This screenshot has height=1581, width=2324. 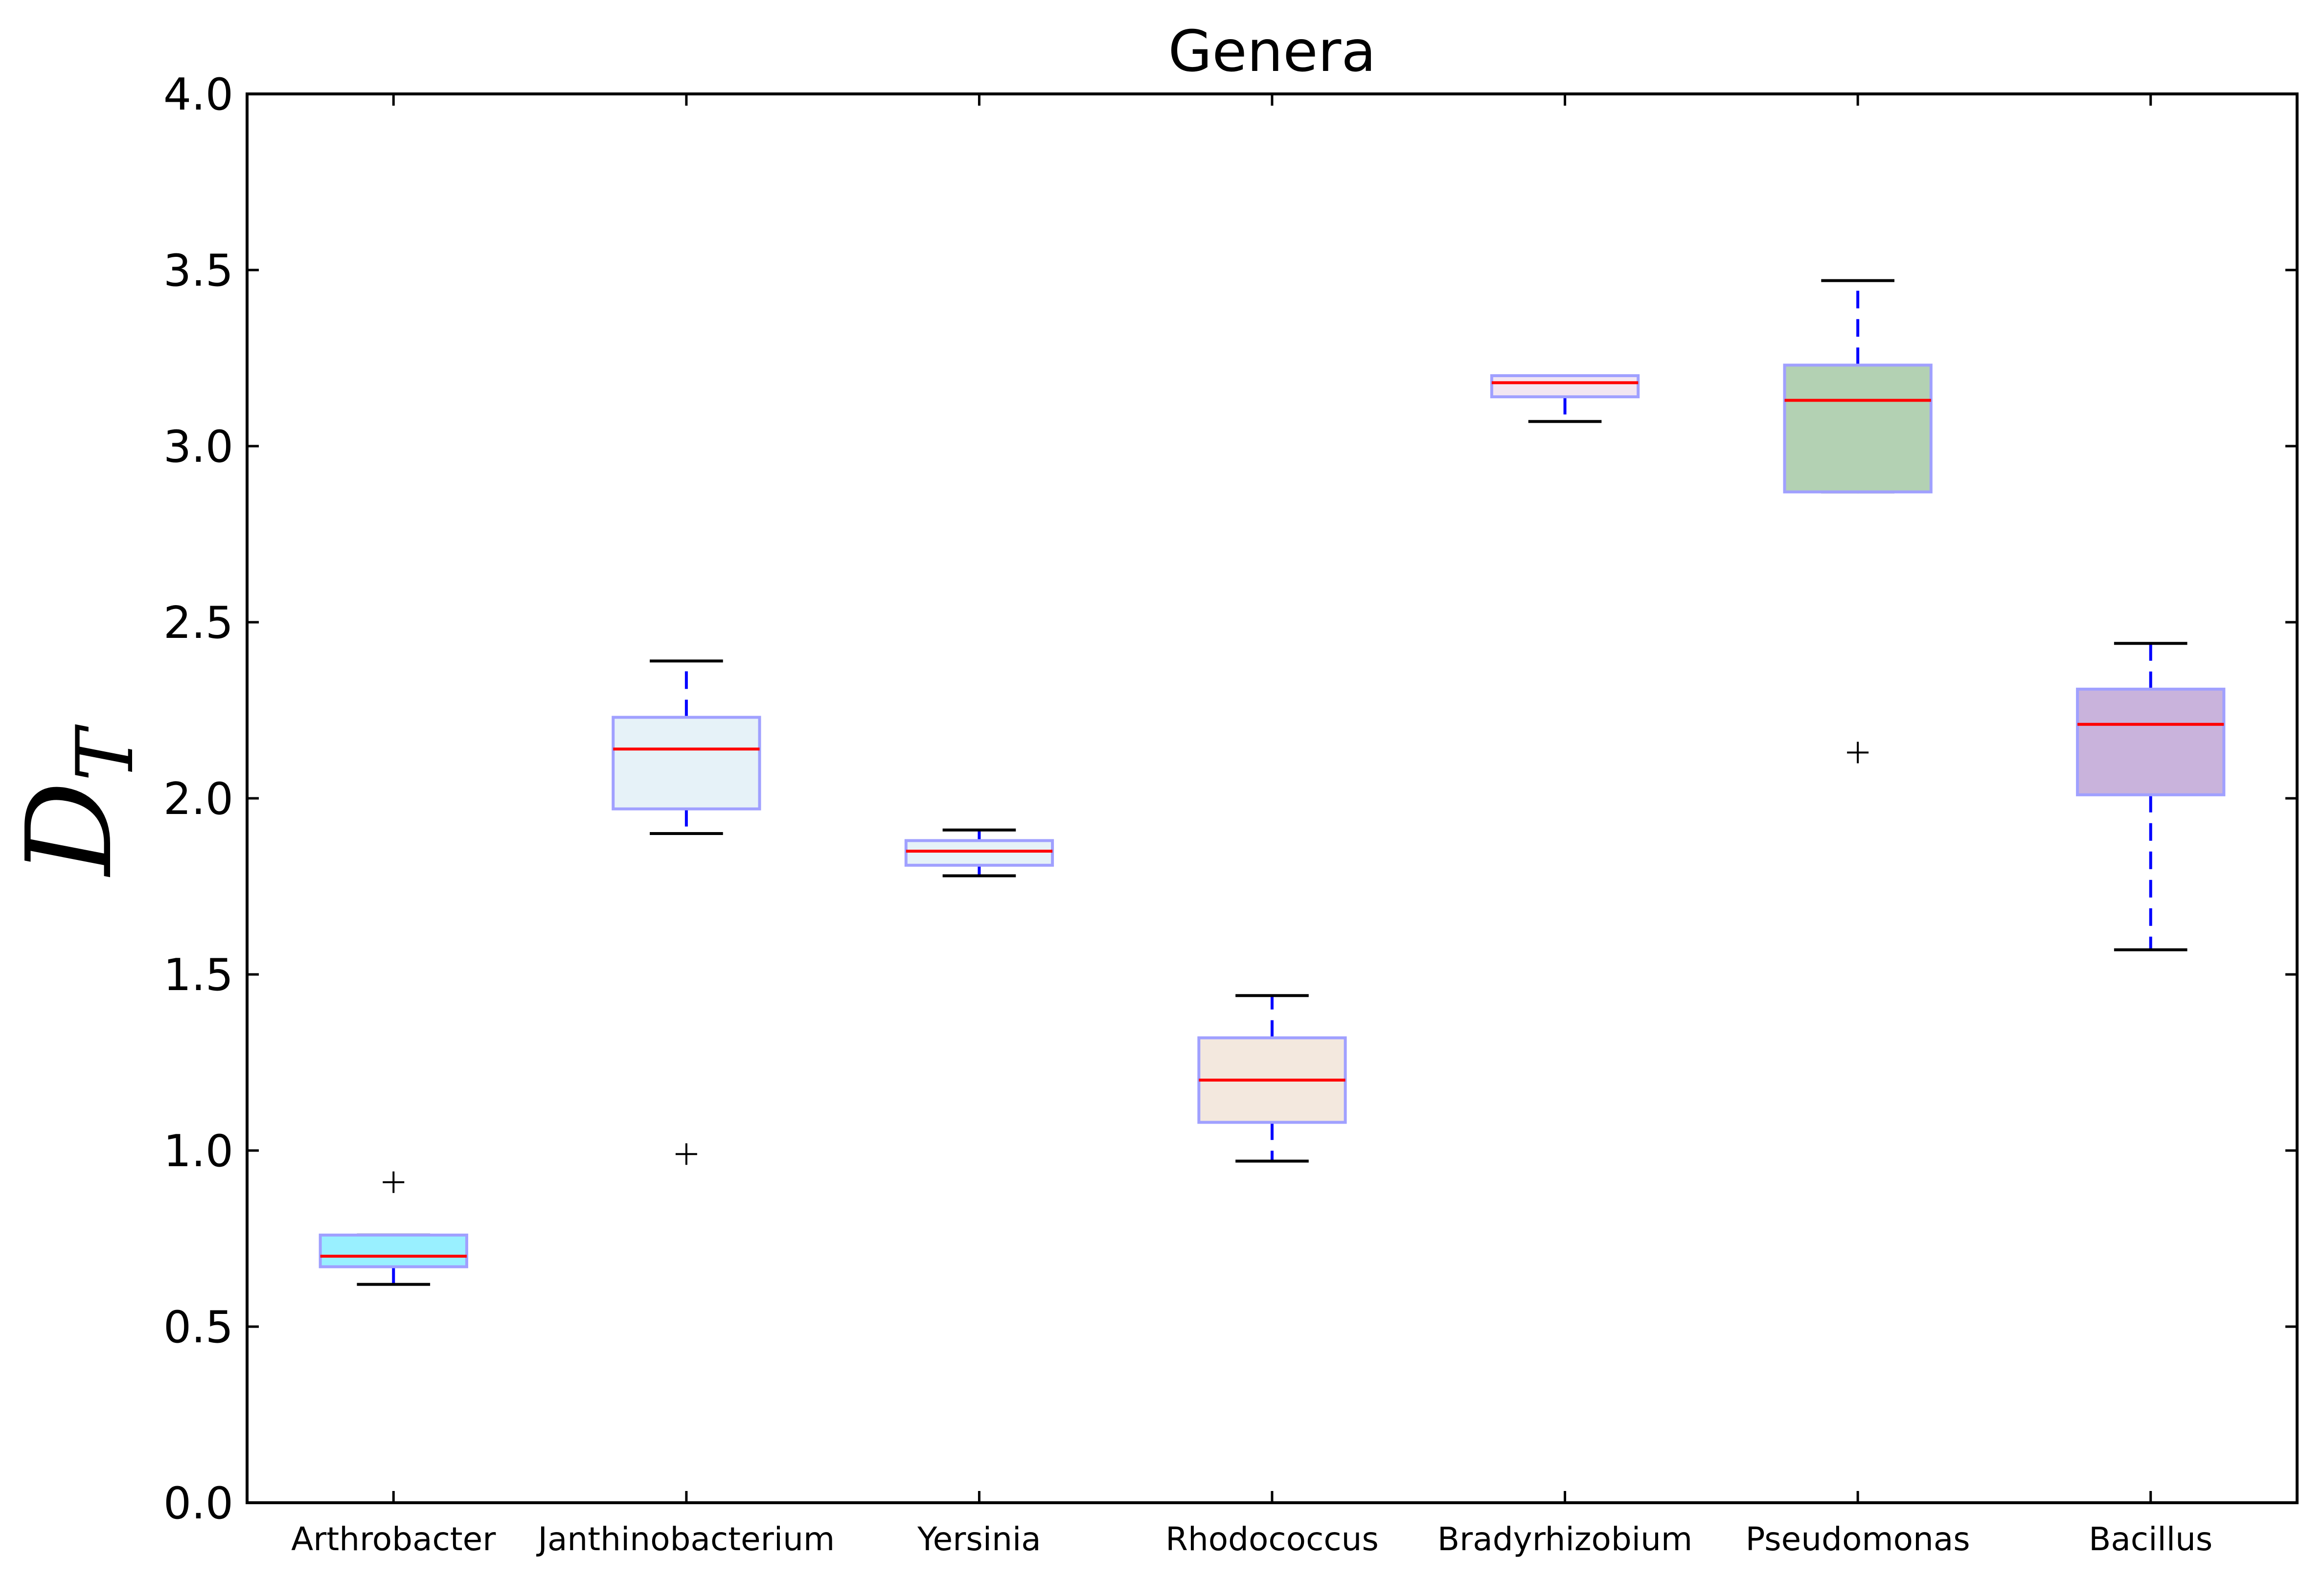 I want to click on y-tick-label: 3.5, so click(x=198, y=270).